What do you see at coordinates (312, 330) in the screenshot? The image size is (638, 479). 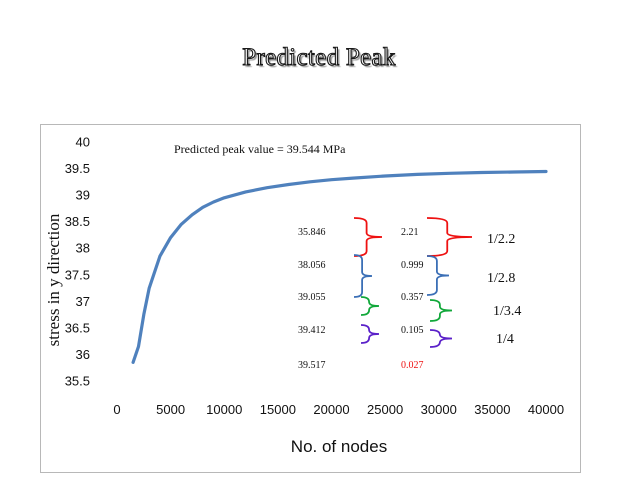 I see `table-value: 39.412` at bounding box center [312, 330].